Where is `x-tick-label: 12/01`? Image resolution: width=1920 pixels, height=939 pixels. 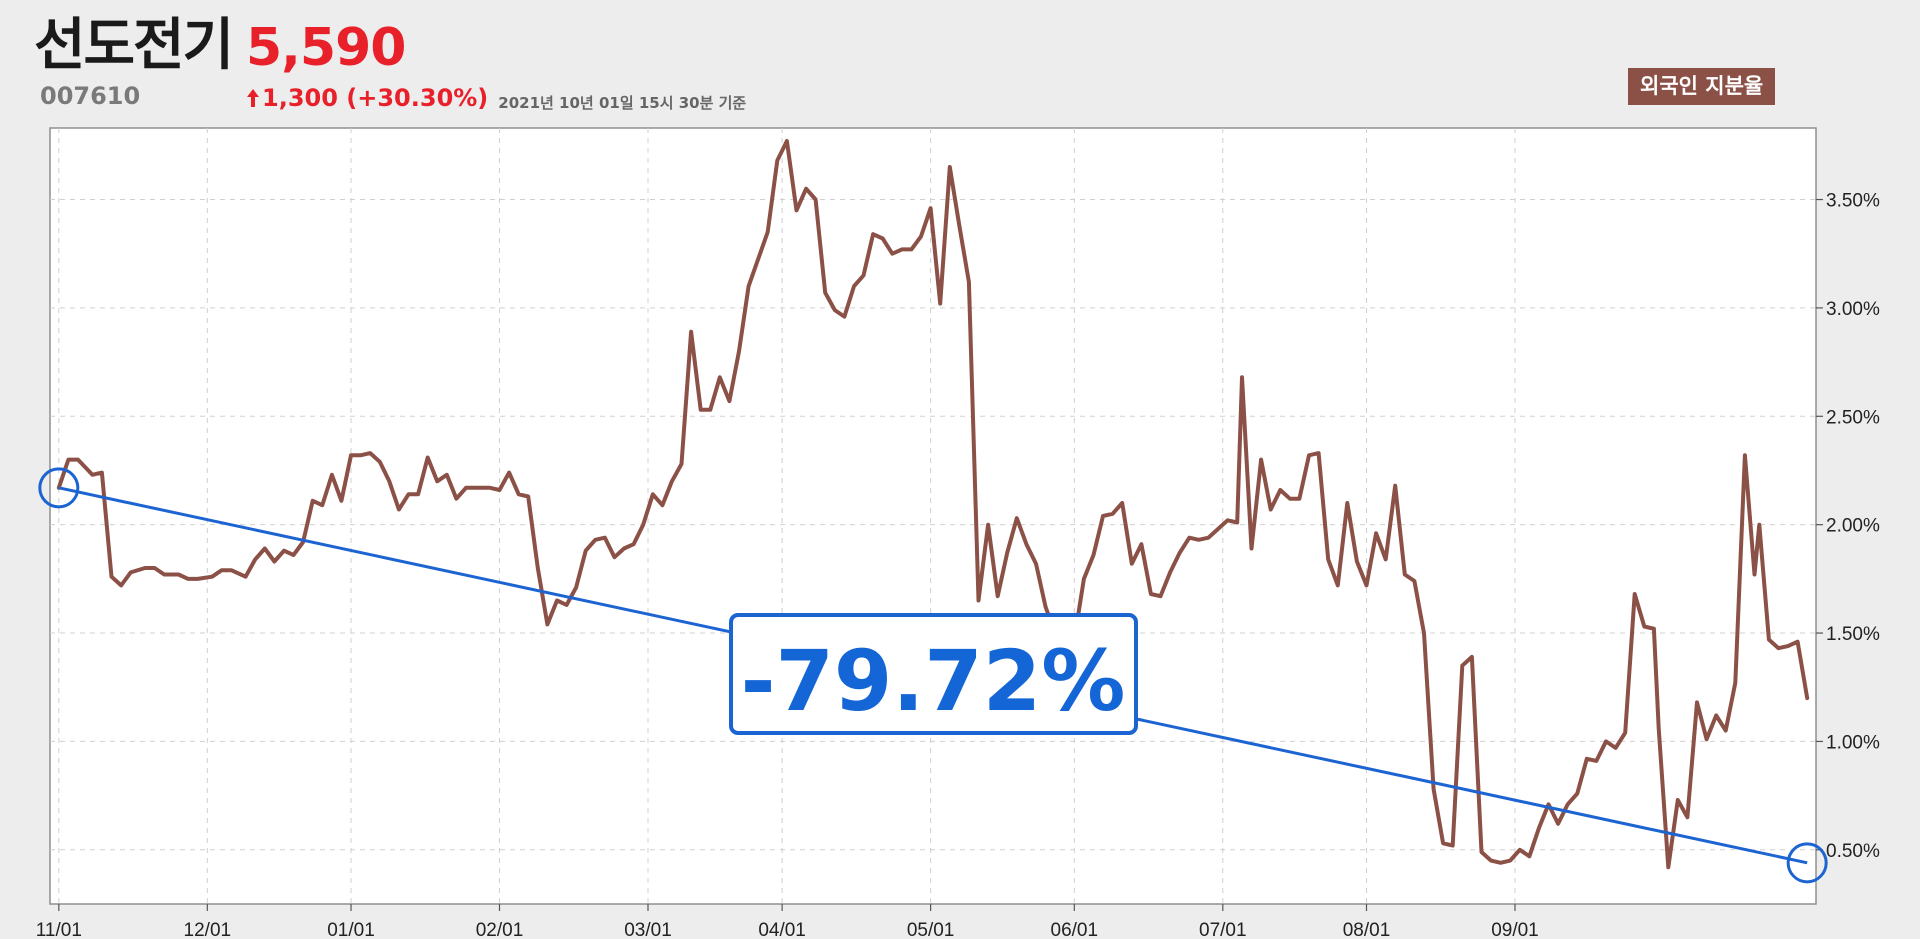
x-tick-label: 12/01 is located at coordinates (208, 929).